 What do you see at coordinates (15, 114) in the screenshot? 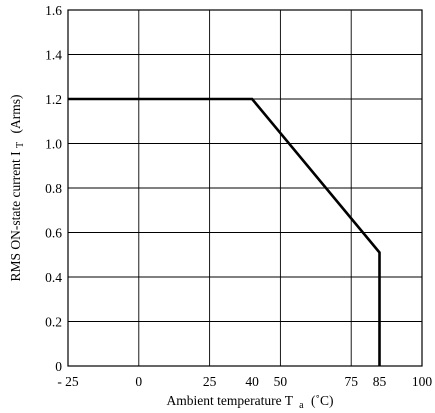
I see `y-axis-title-unit: (Arms)` at bounding box center [15, 114].